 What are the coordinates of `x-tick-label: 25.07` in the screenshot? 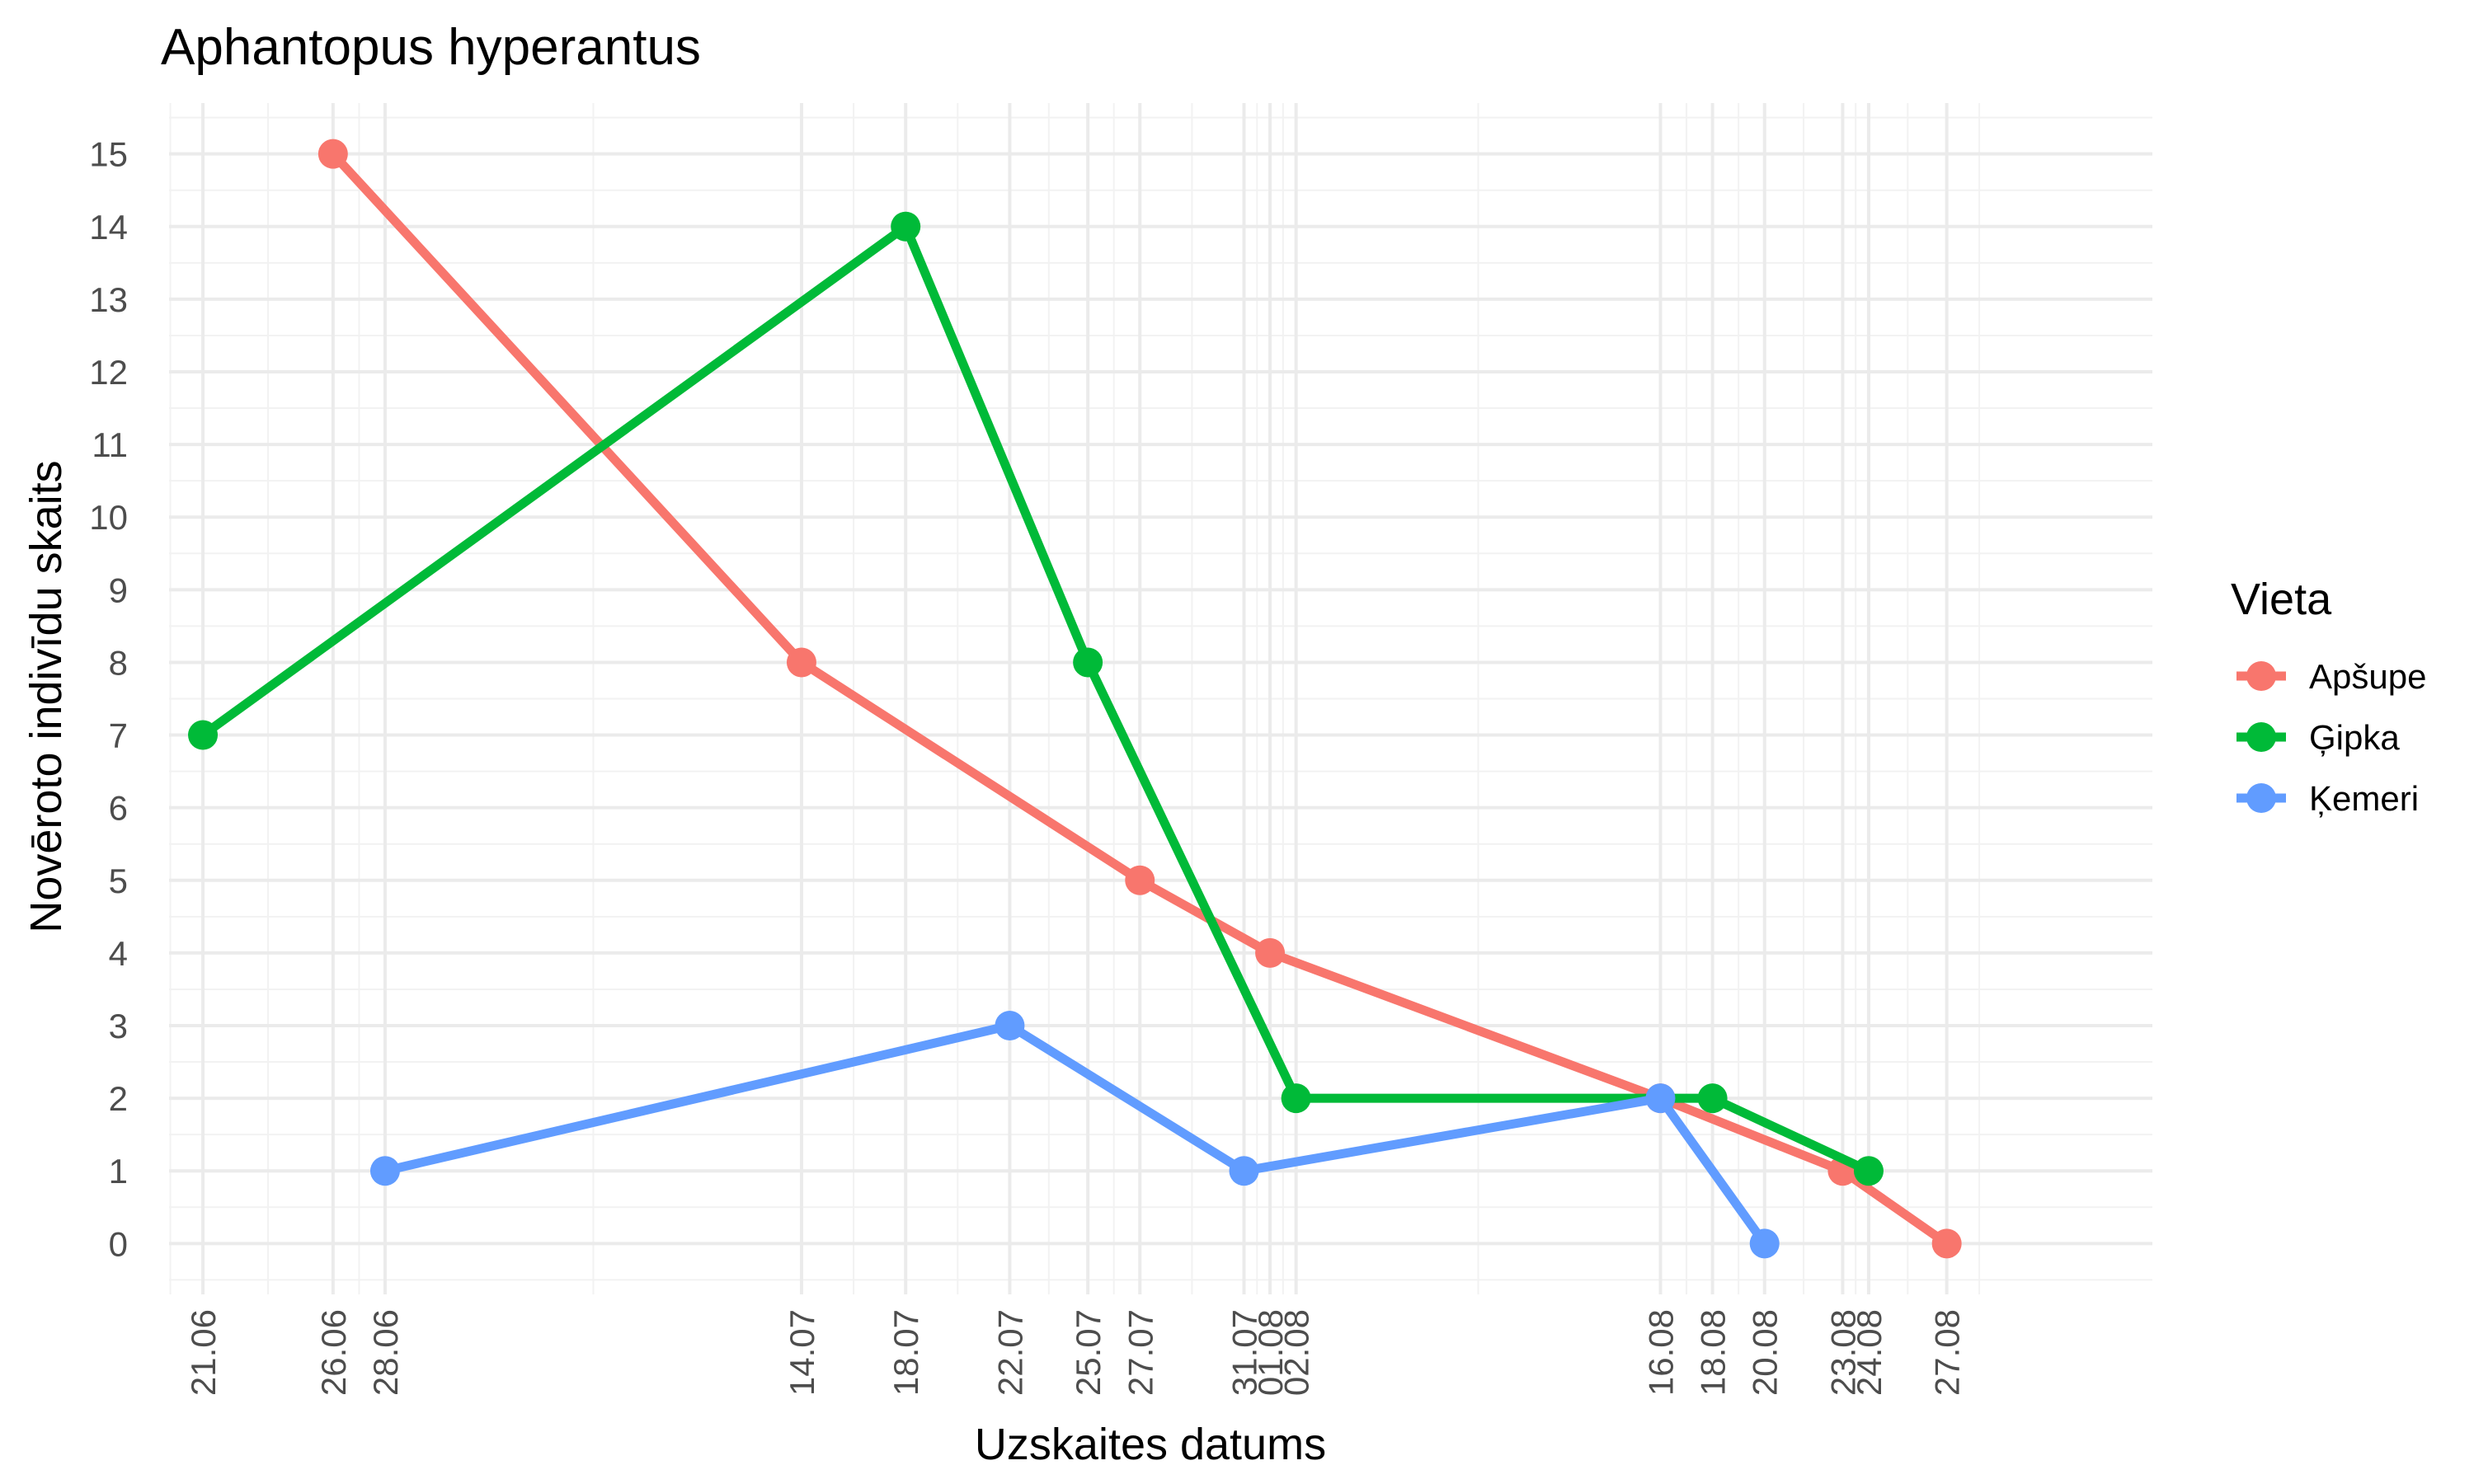 It's located at (1088, 1352).